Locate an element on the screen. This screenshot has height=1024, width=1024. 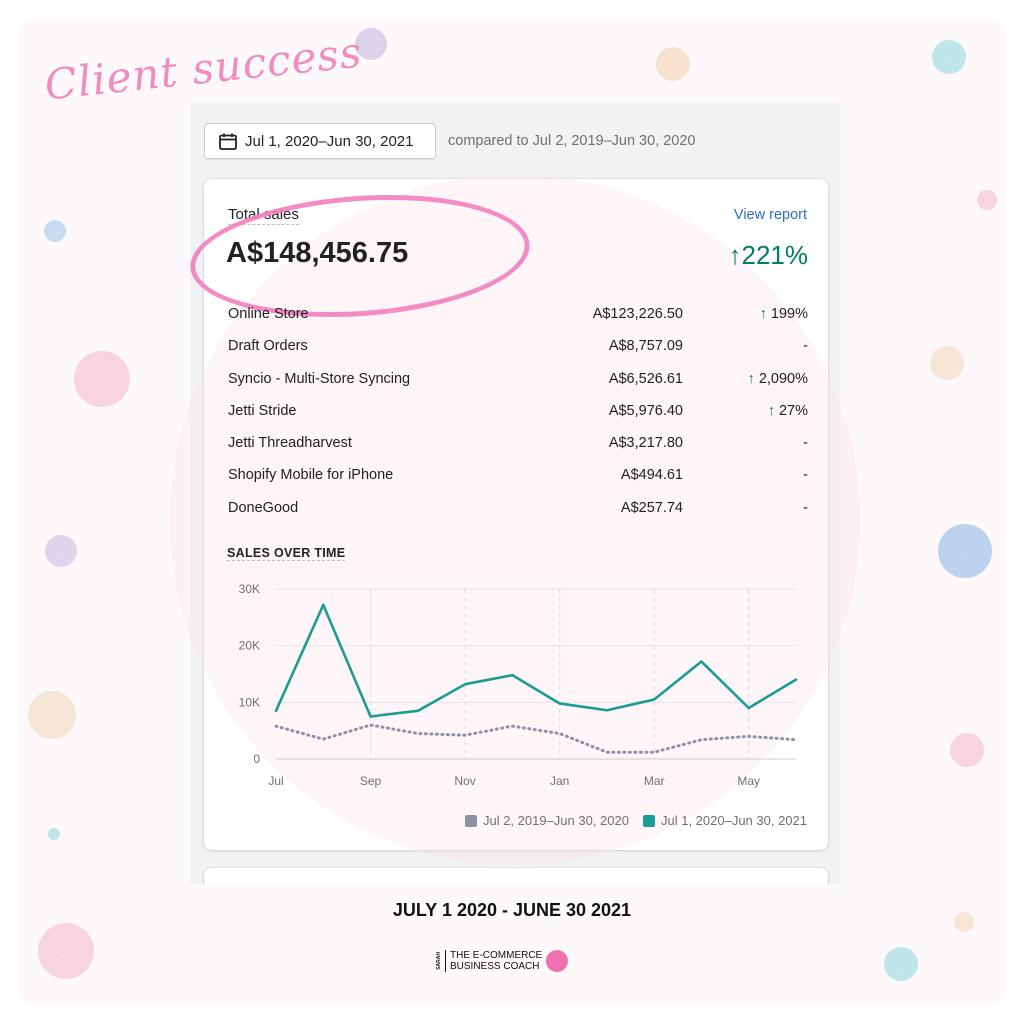
table-row: Jetti Threadharvest A$3,217.80 - is located at coordinates (518, 445).